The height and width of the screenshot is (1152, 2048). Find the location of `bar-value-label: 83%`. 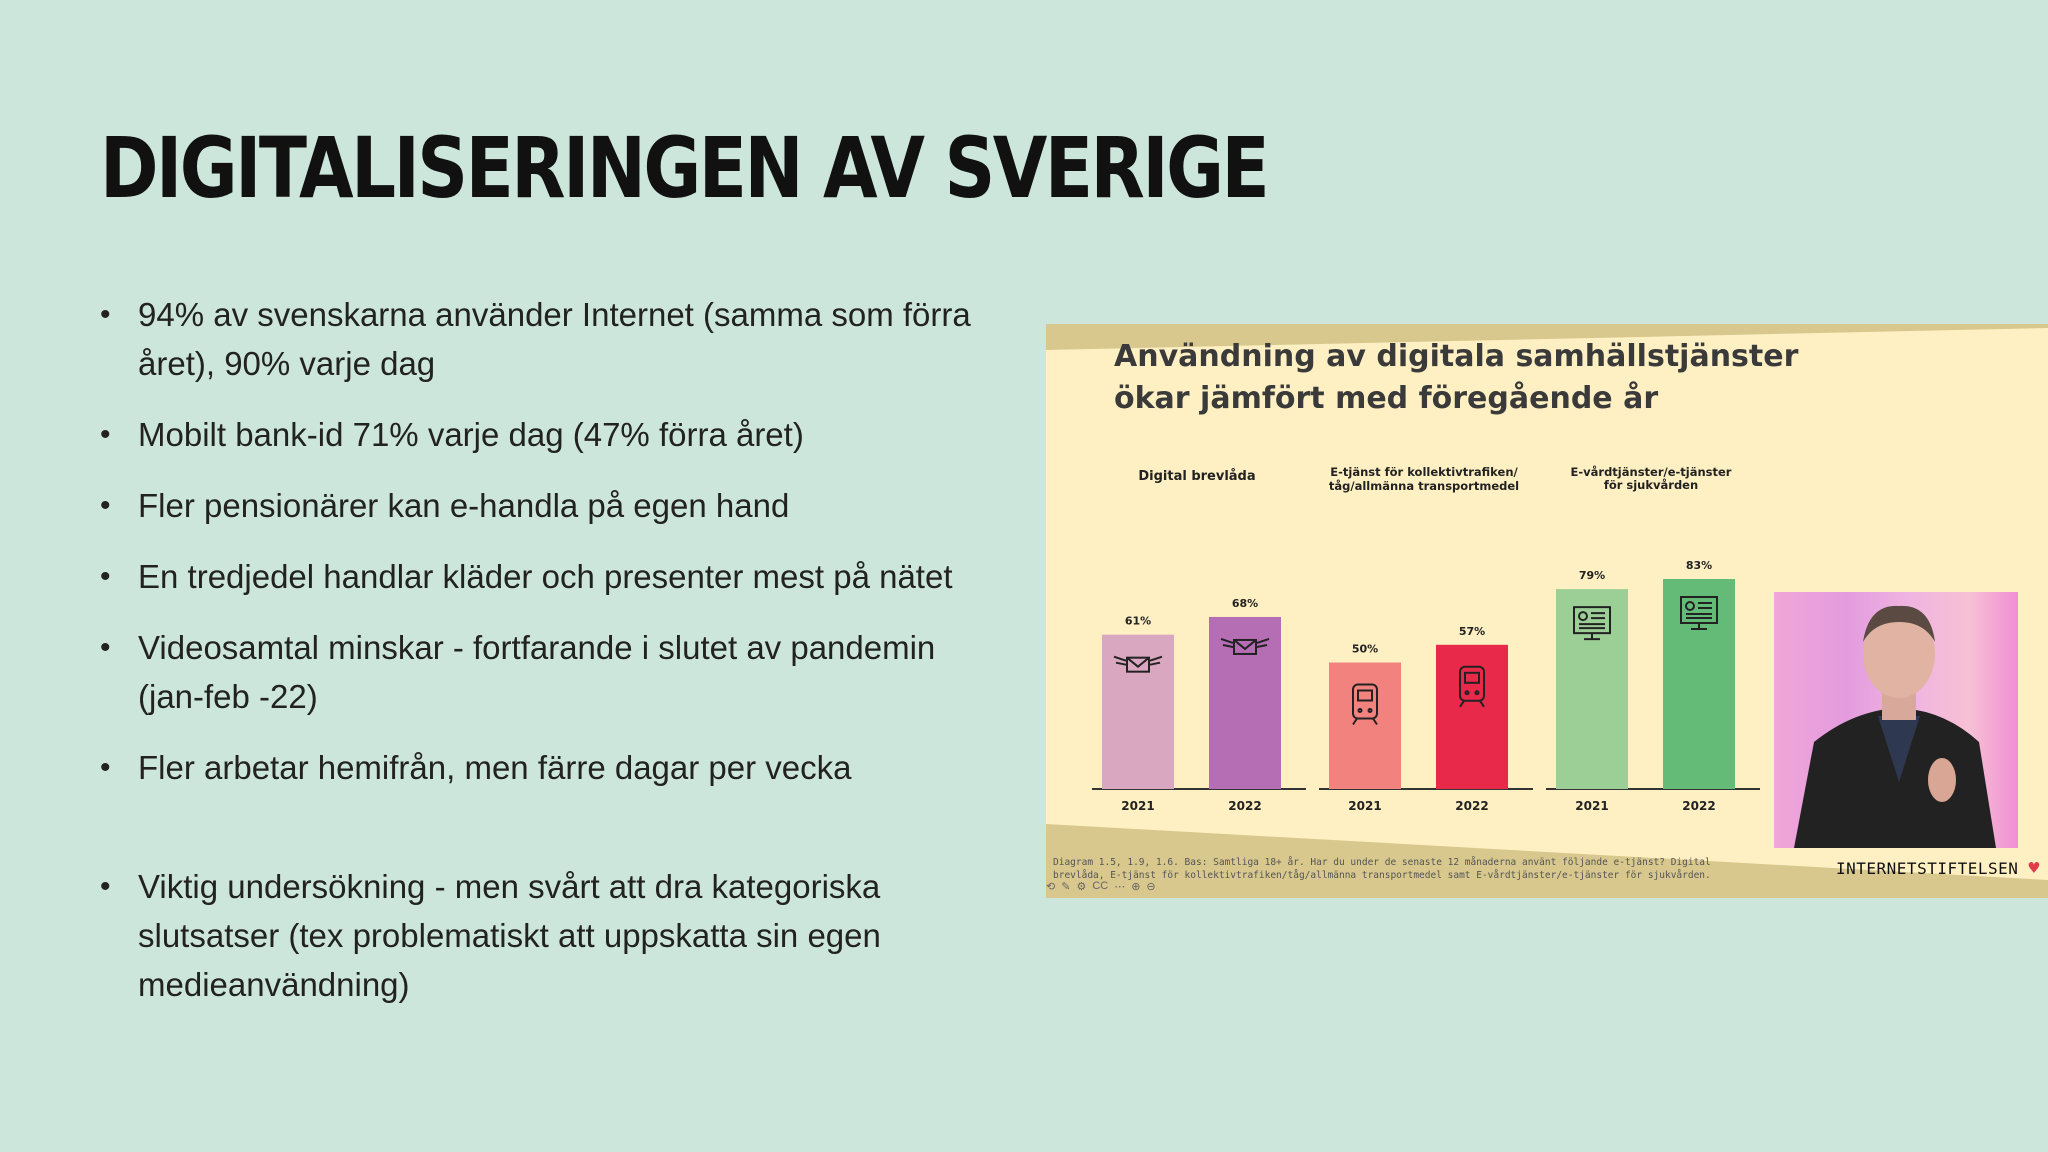

bar-value-label: 83% is located at coordinates (1699, 565).